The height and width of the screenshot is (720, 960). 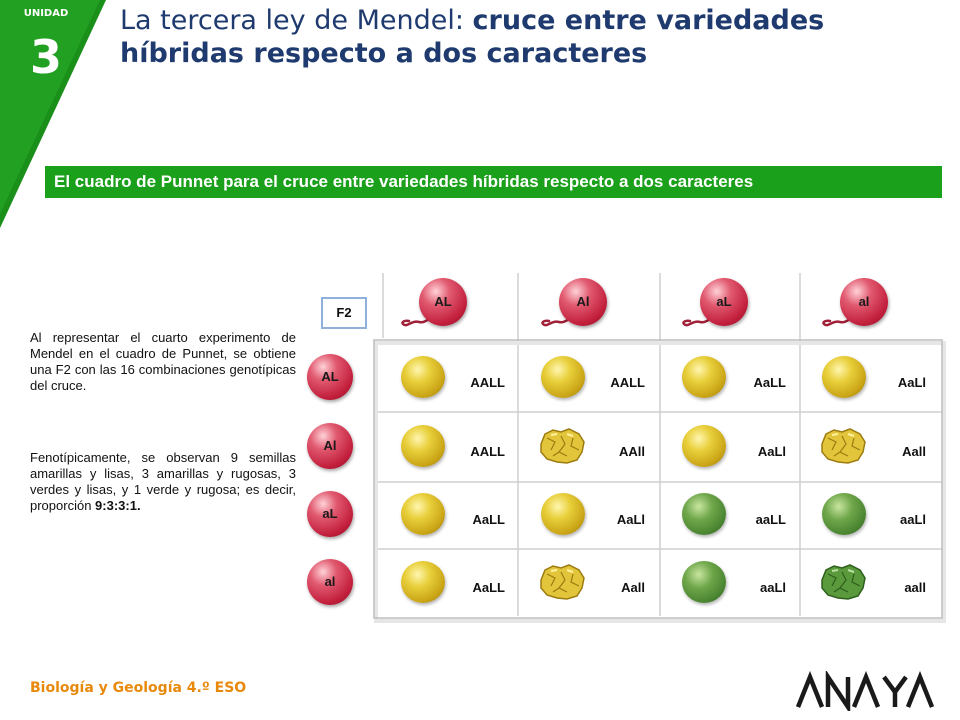 I want to click on top-gamete-2: aL, so click(x=724, y=302).